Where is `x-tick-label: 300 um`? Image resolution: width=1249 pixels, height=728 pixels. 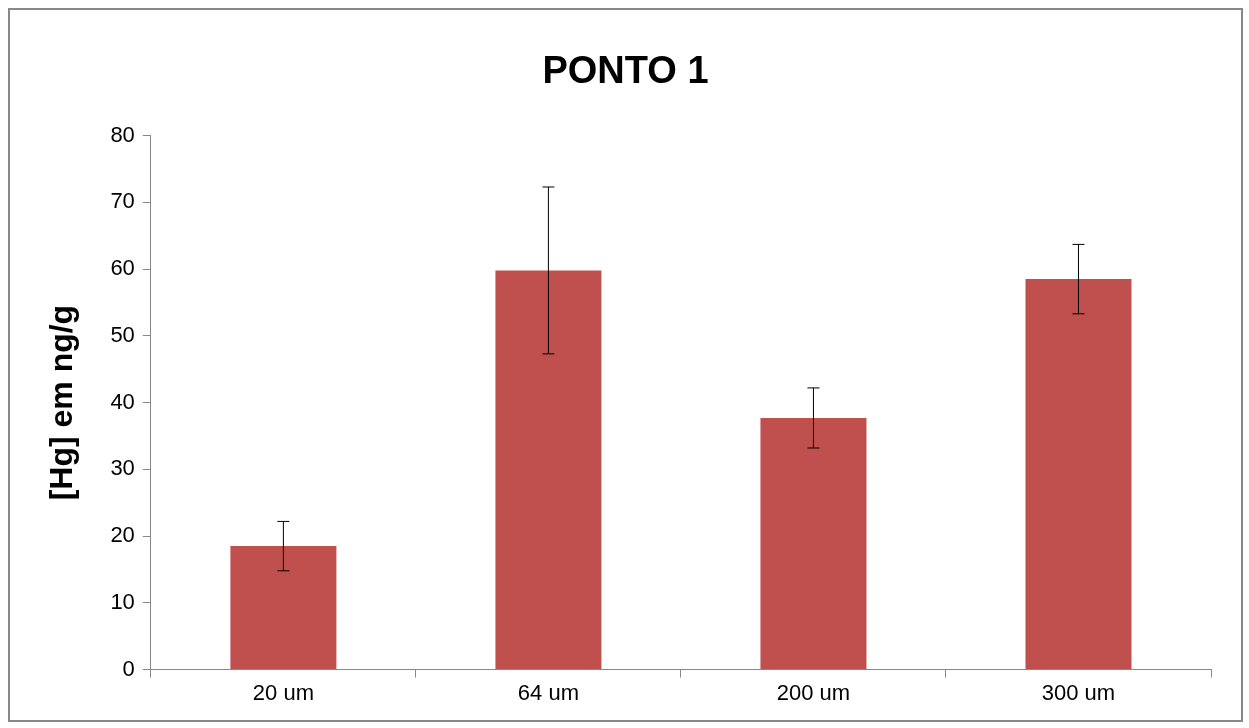 x-tick-label: 300 um is located at coordinates (1078, 692).